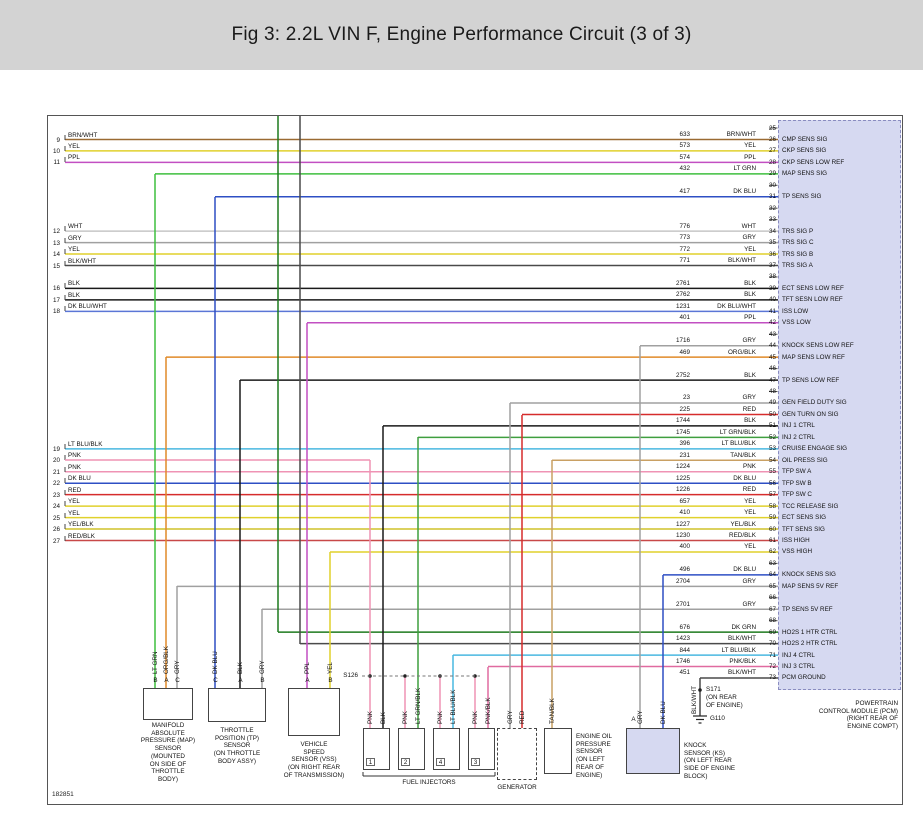  Describe the element at coordinates (552, 711) in the screenshot. I see `vertical-wire-label: TAN/BLK` at that location.